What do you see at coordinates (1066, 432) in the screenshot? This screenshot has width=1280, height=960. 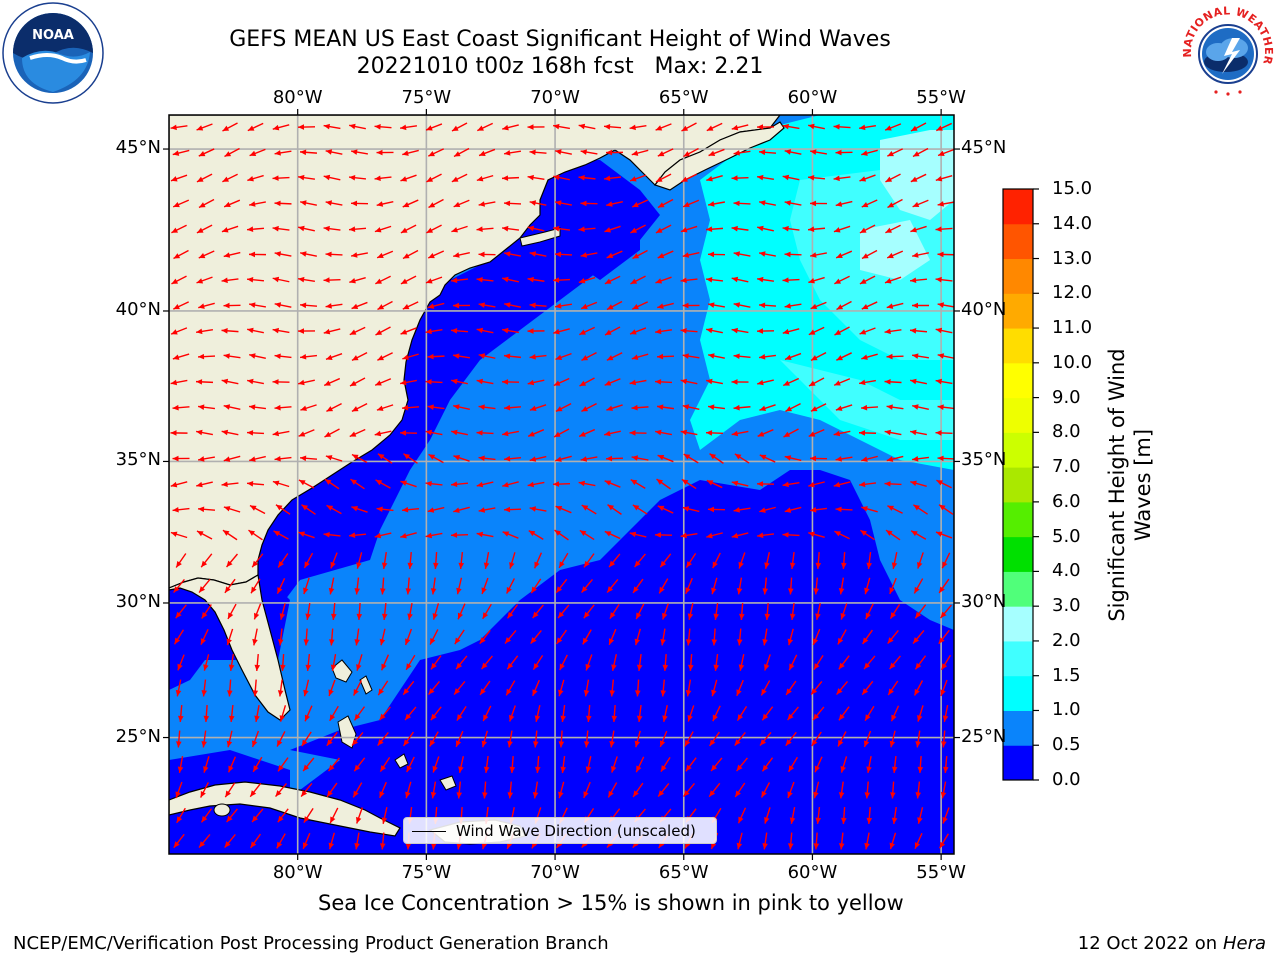 I see `colorbar-tick-label: 8.0` at bounding box center [1066, 432].